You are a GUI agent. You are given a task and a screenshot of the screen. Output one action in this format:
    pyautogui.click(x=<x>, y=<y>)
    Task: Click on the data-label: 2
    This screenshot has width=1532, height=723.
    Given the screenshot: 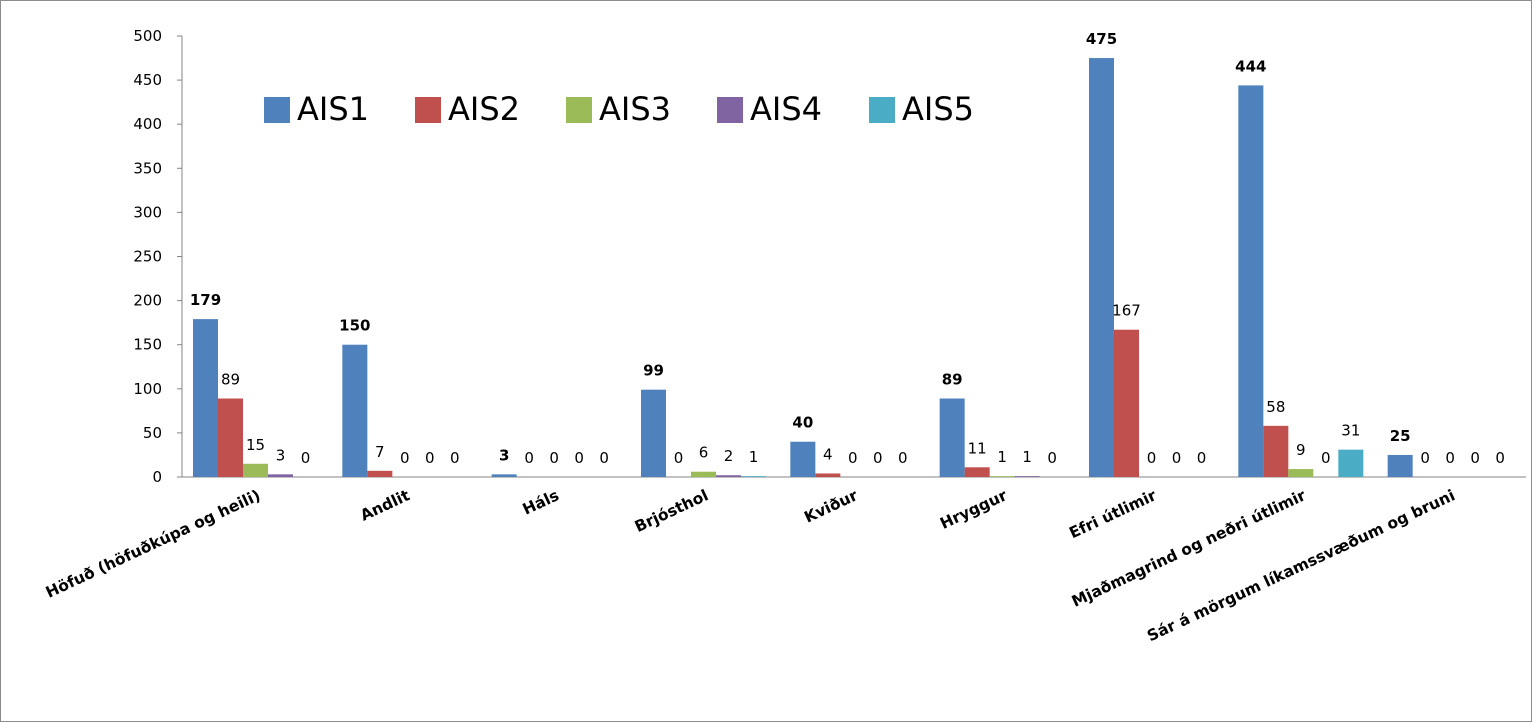 What is the action you would take?
    pyautogui.click(x=729, y=456)
    